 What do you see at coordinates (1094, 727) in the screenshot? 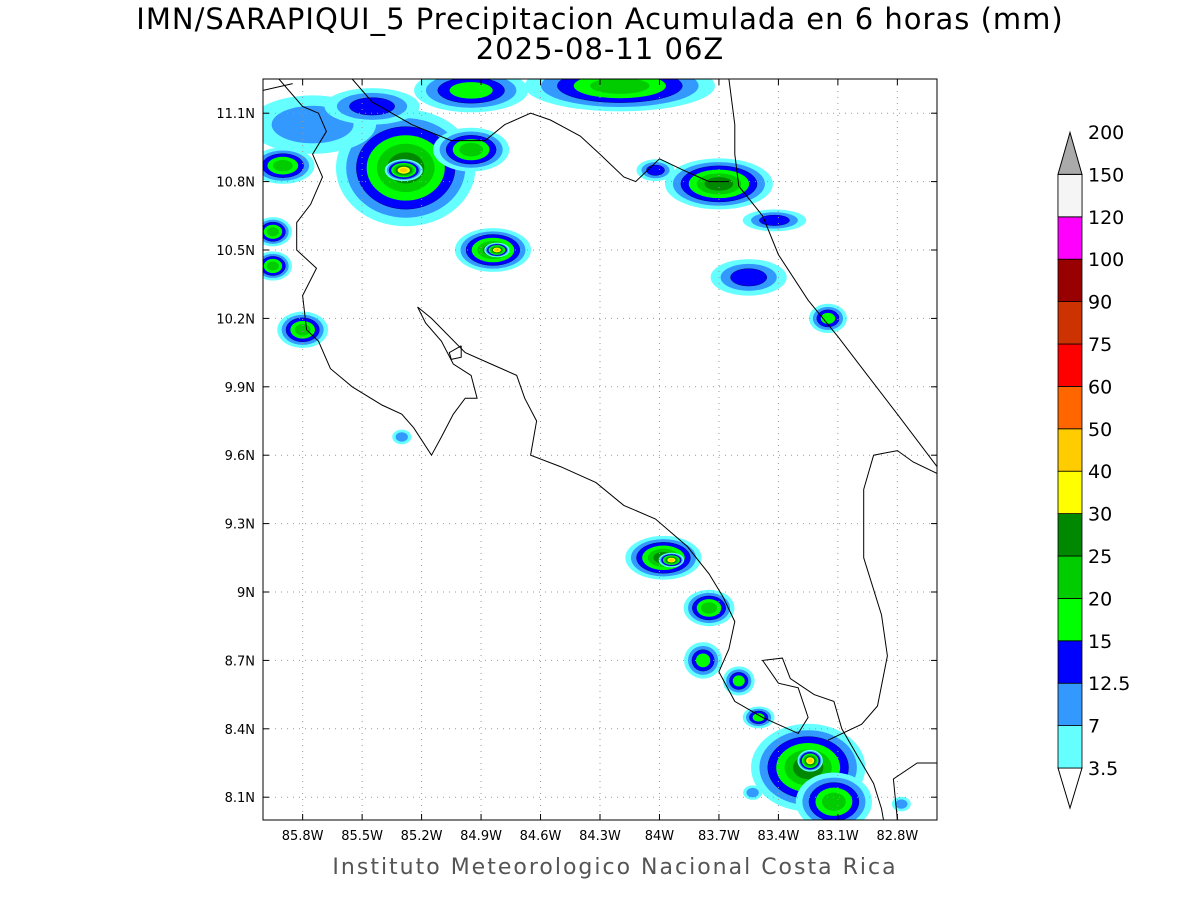
I see `colorbar-label: 7` at bounding box center [1094, 727].